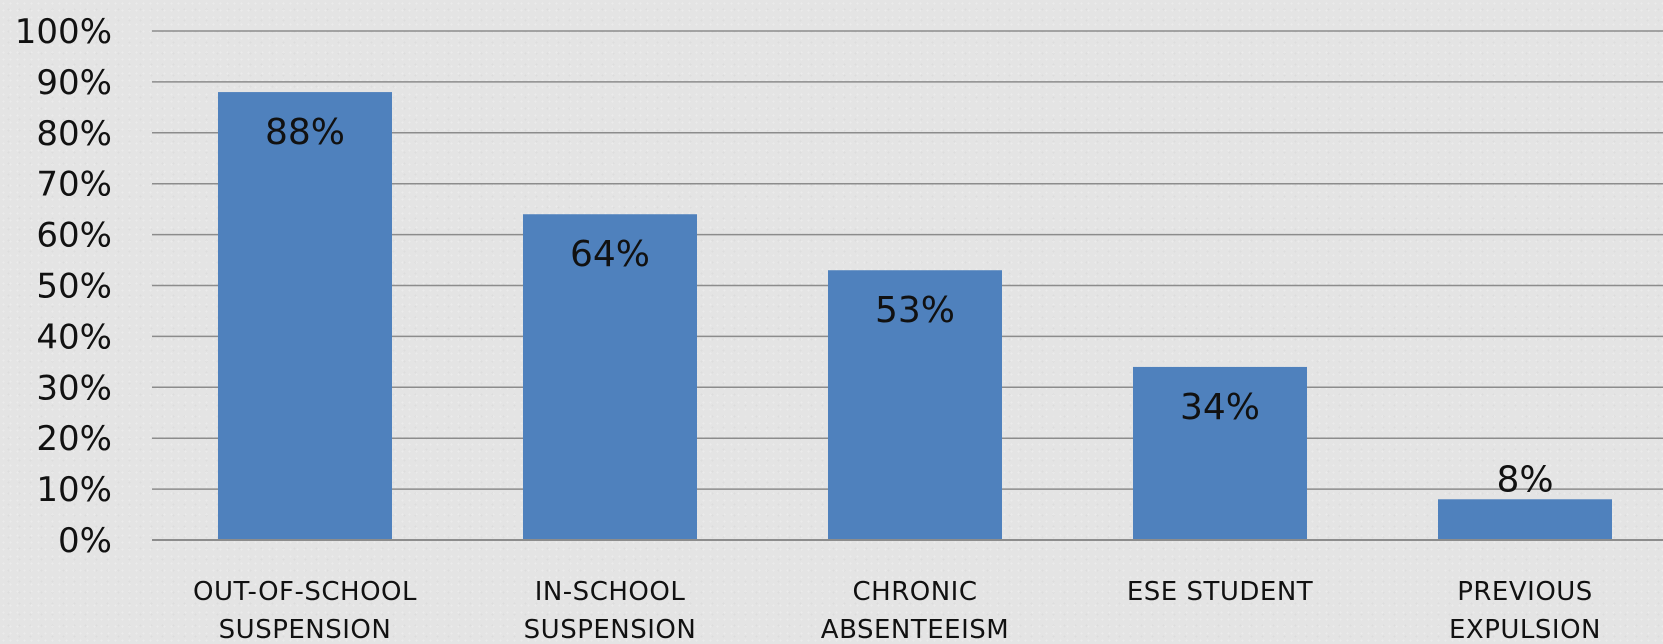 This screenshot has width=1663, height=644. What do you see at coordinates (74, 134) in the screenshot?
I see `y-tick-label: 80%` at bounding box center [74, 134].